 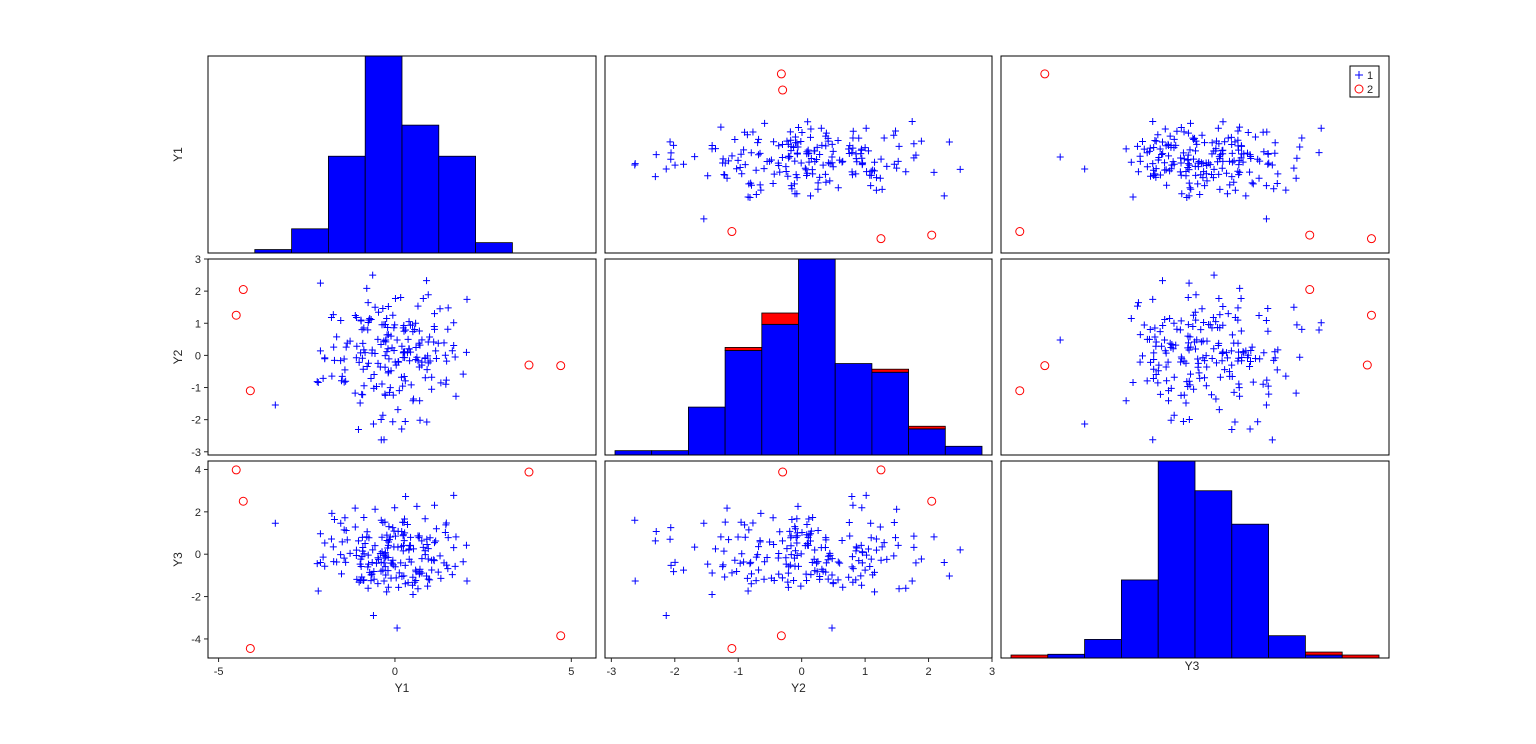 I want to click on x-tick-label: -1, so click(x=738, y=672).